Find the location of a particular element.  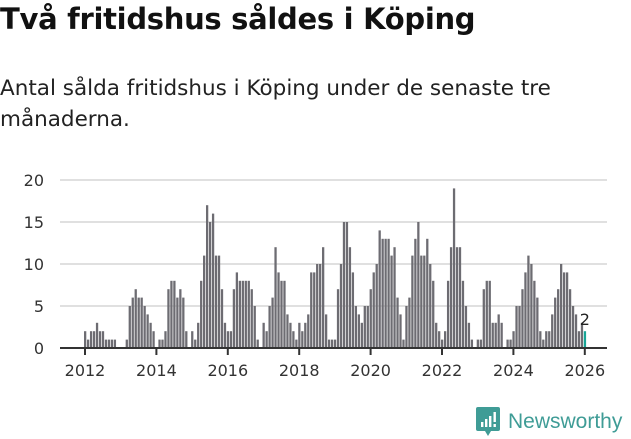

brand-logo: Newsworthy is located at coordinates (549, 422).